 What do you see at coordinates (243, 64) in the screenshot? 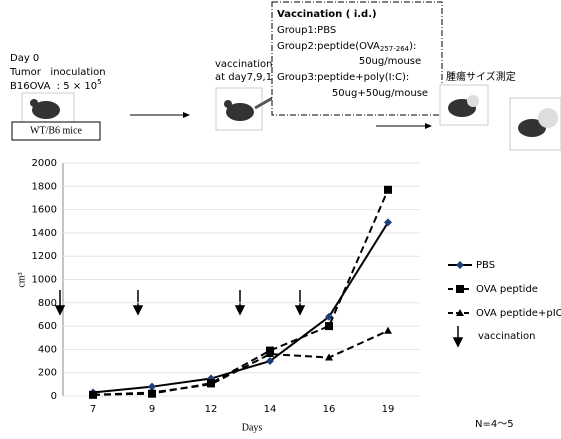
I see `vacc-label: vaccination` at bounding box center [243, 64].